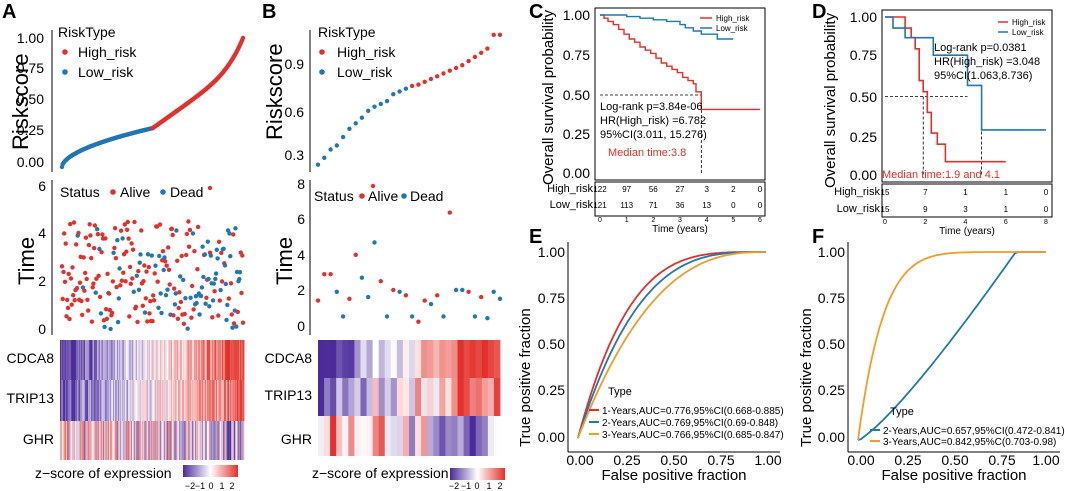  Describe the element at coordinates (706, 205) in the screenshot. I see `c-risk-count: 13` at that location.